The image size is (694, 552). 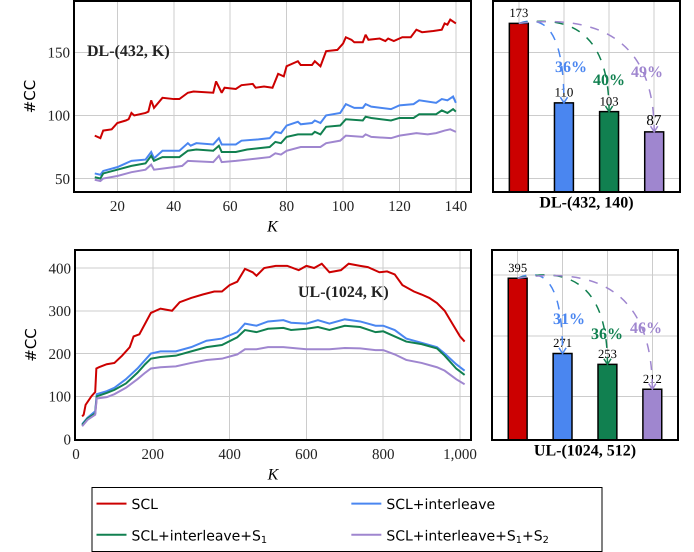 What do you see at coordinates (646, 328) in the screenshot?
I see `annotation: 46%` at bounding box center [646, 328].